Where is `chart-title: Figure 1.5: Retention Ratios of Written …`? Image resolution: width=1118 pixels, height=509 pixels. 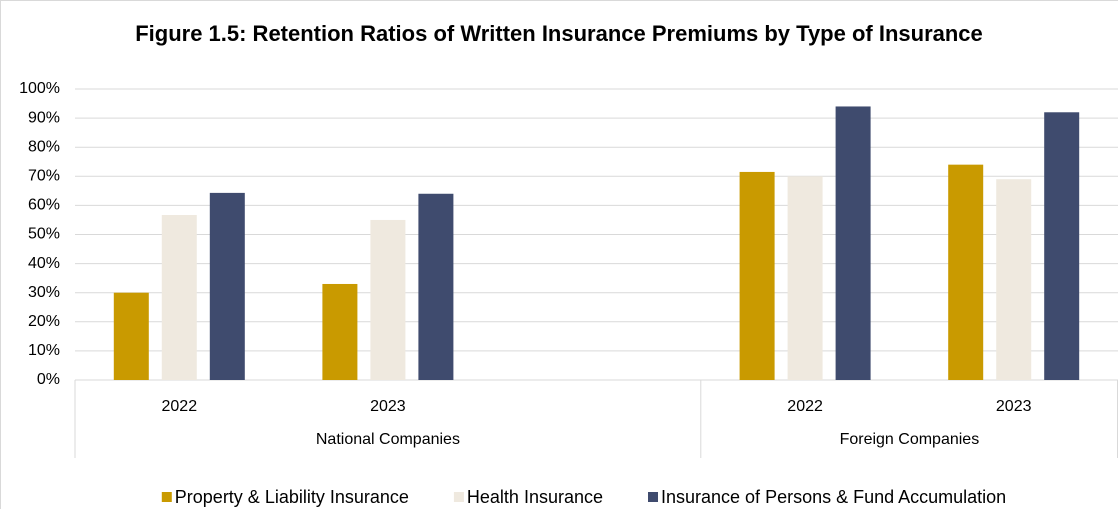 chart-title: Figure 1.5: Retention Ratios of Written … is located at coordinates (559, 33).